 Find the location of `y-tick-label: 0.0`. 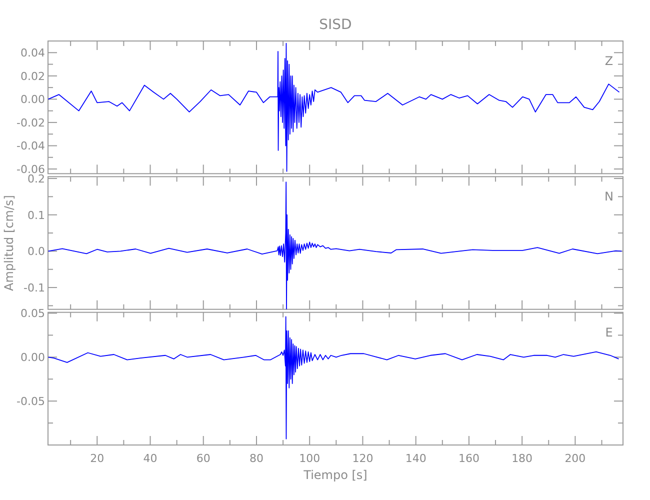

y-tick-label: 0.0 is located at coordinates (36, 251).